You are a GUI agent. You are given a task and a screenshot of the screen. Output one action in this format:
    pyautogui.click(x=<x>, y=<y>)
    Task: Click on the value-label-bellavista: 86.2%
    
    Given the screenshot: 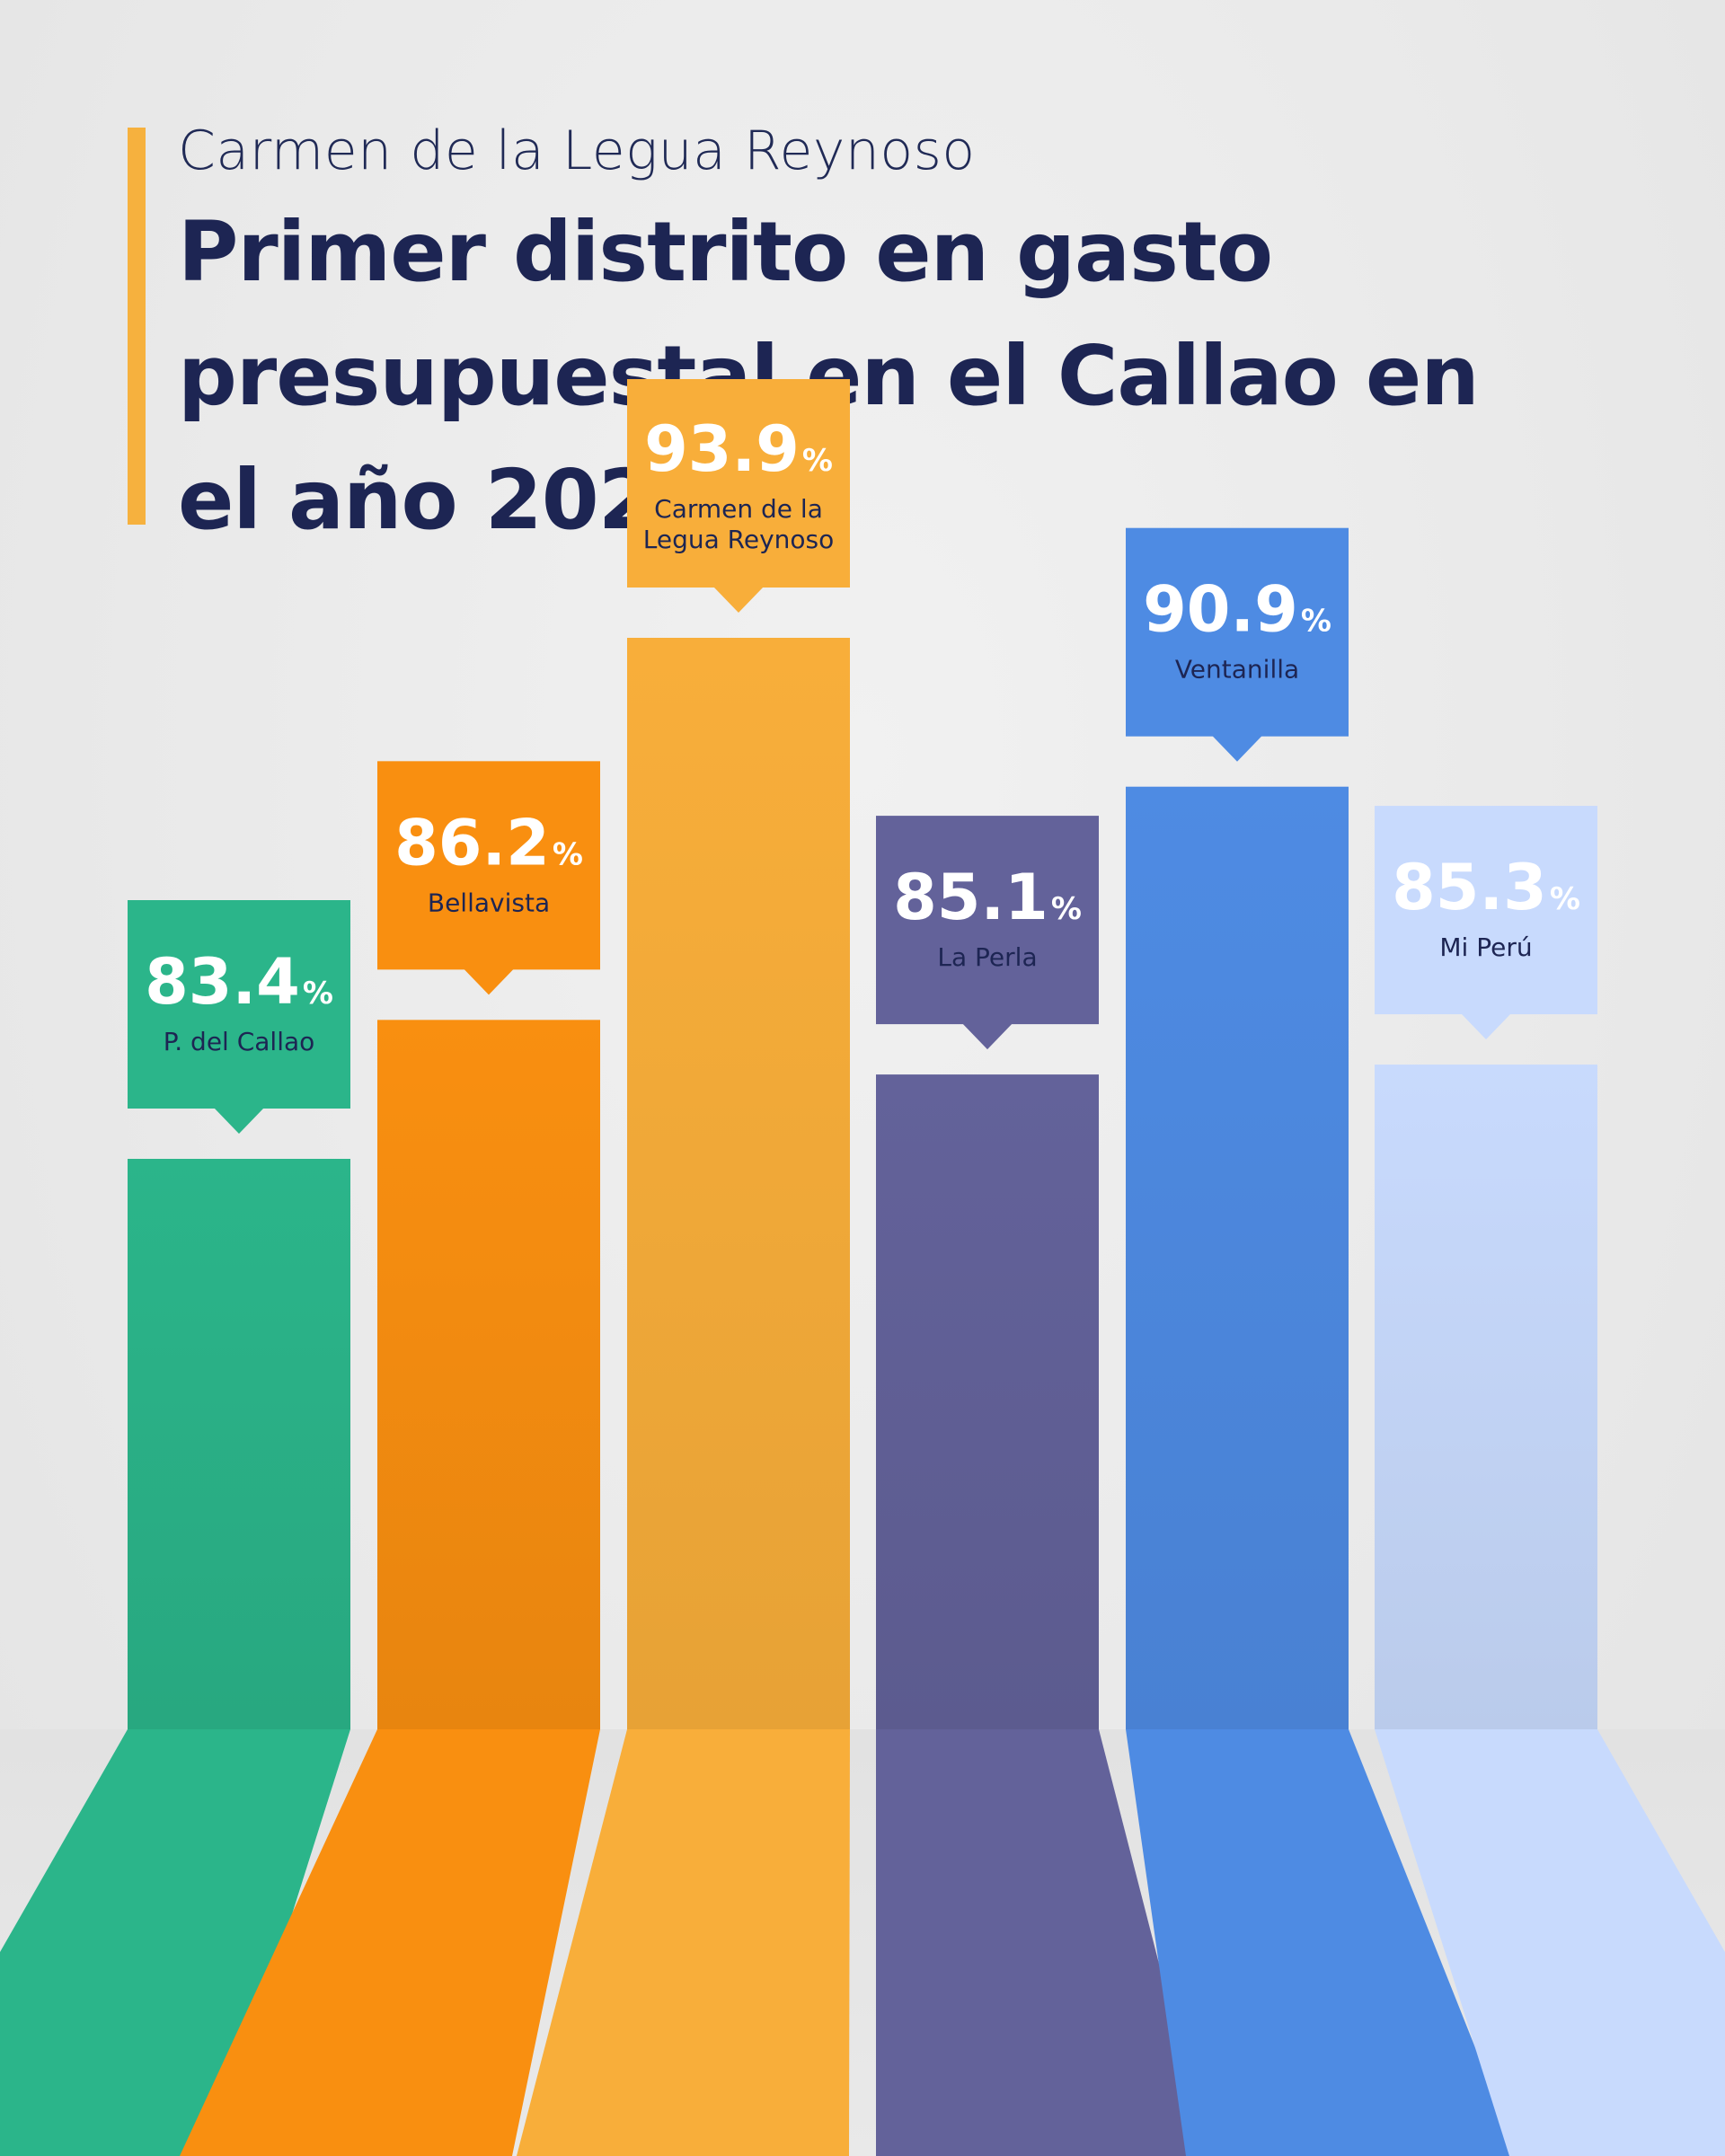 What is the action you would take?
    pyautogui.click(x=488, y=843)
    